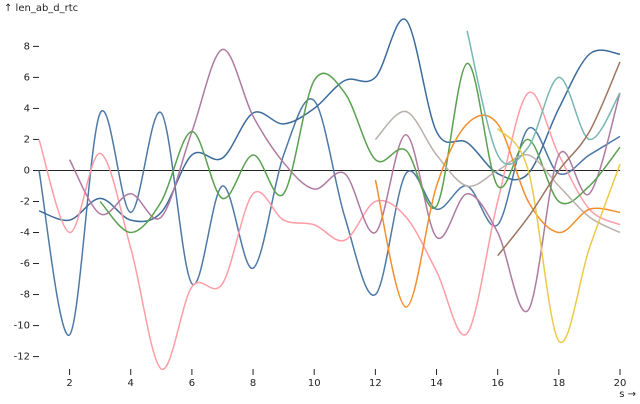 The width and height of the screenshot is (640, 404). I want to click on x-tick-label: 16, so click(497, 383).